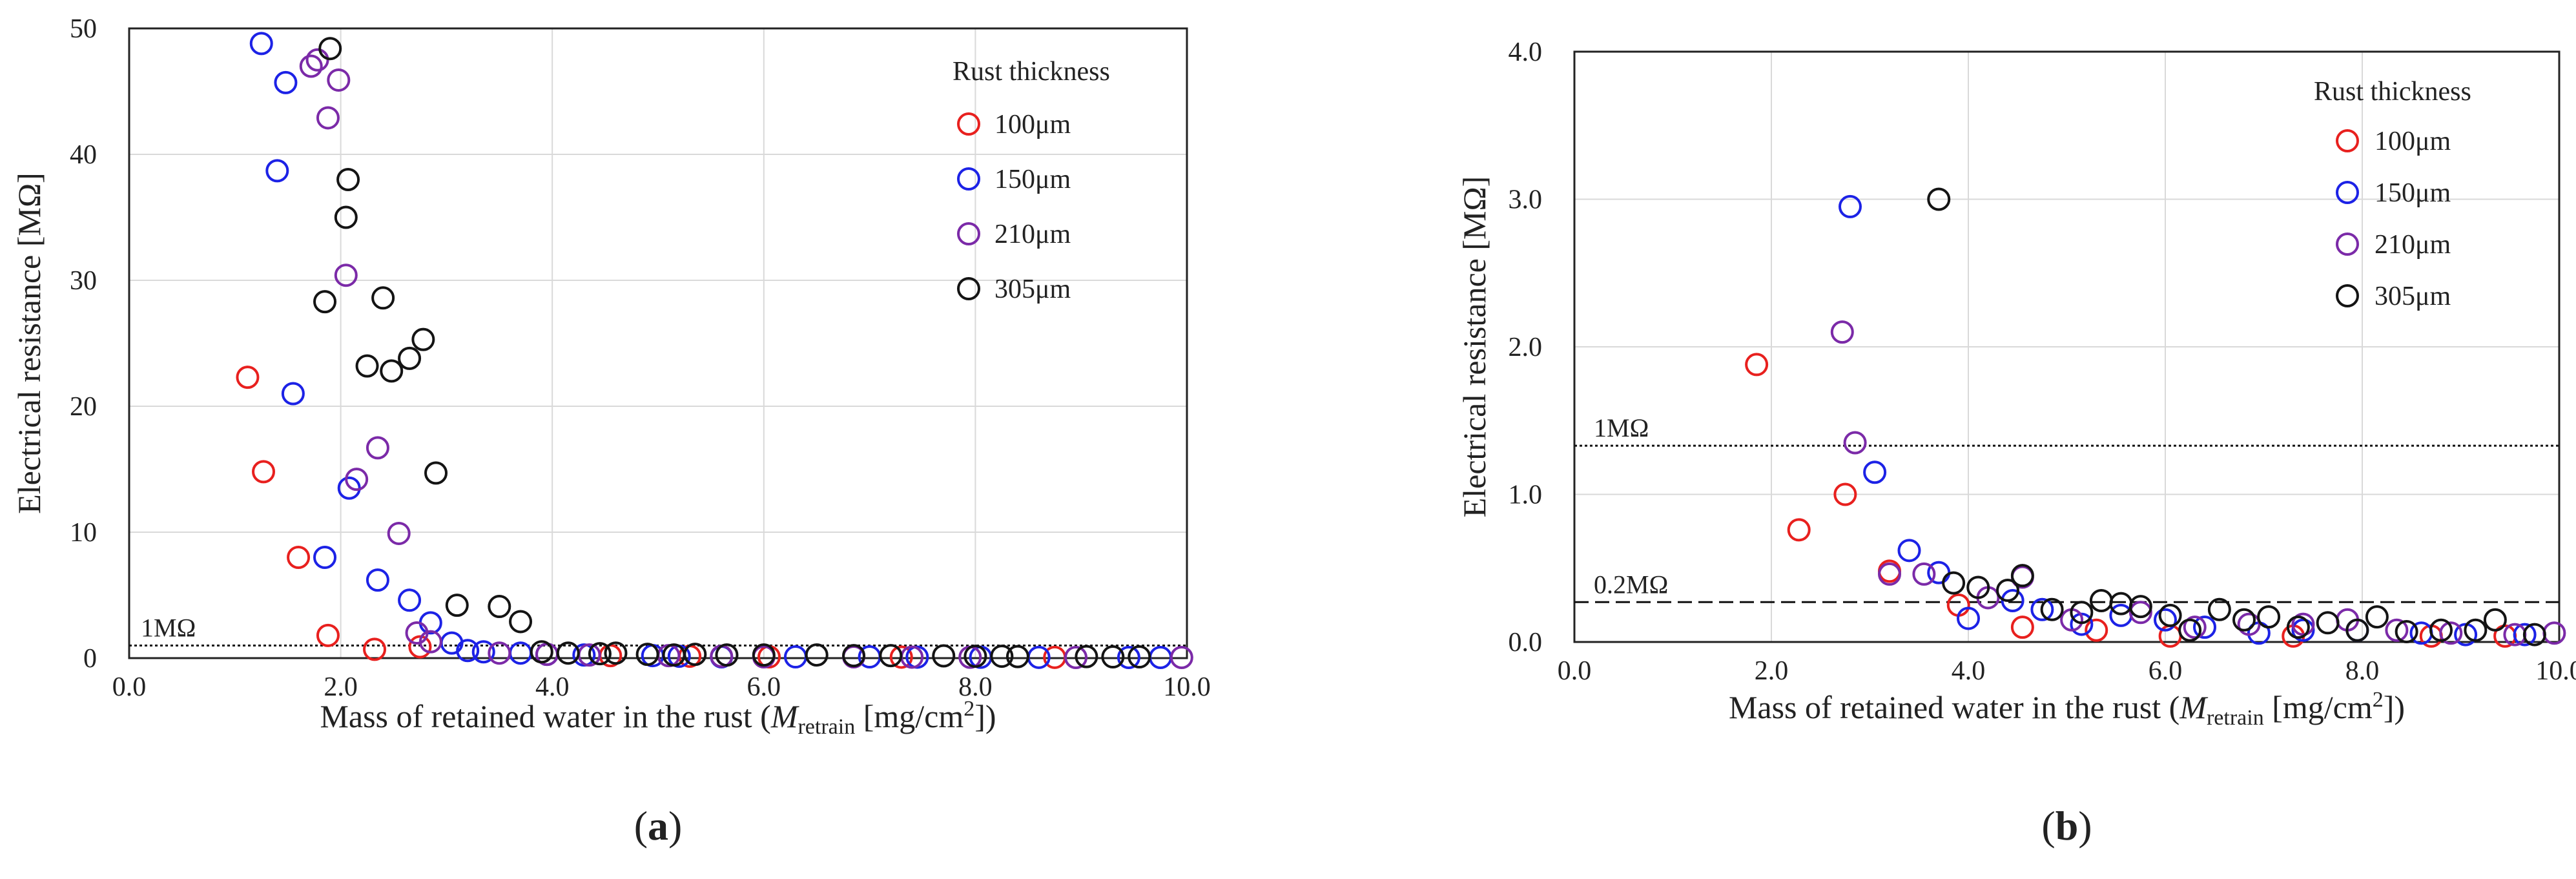 This screenshot has height=879, width=2576. I want to click on y-tick-label: 50, so click(83, 29).